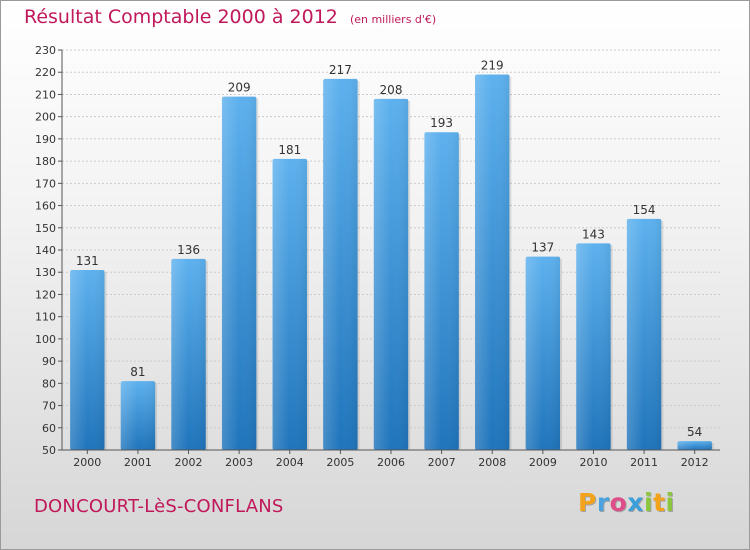 Image resolution: width=750 pixels, height=550 pixels. Describe the element at coordinates (45, 139) in the screenshot. I see `y-tick-label: 190` at that location.